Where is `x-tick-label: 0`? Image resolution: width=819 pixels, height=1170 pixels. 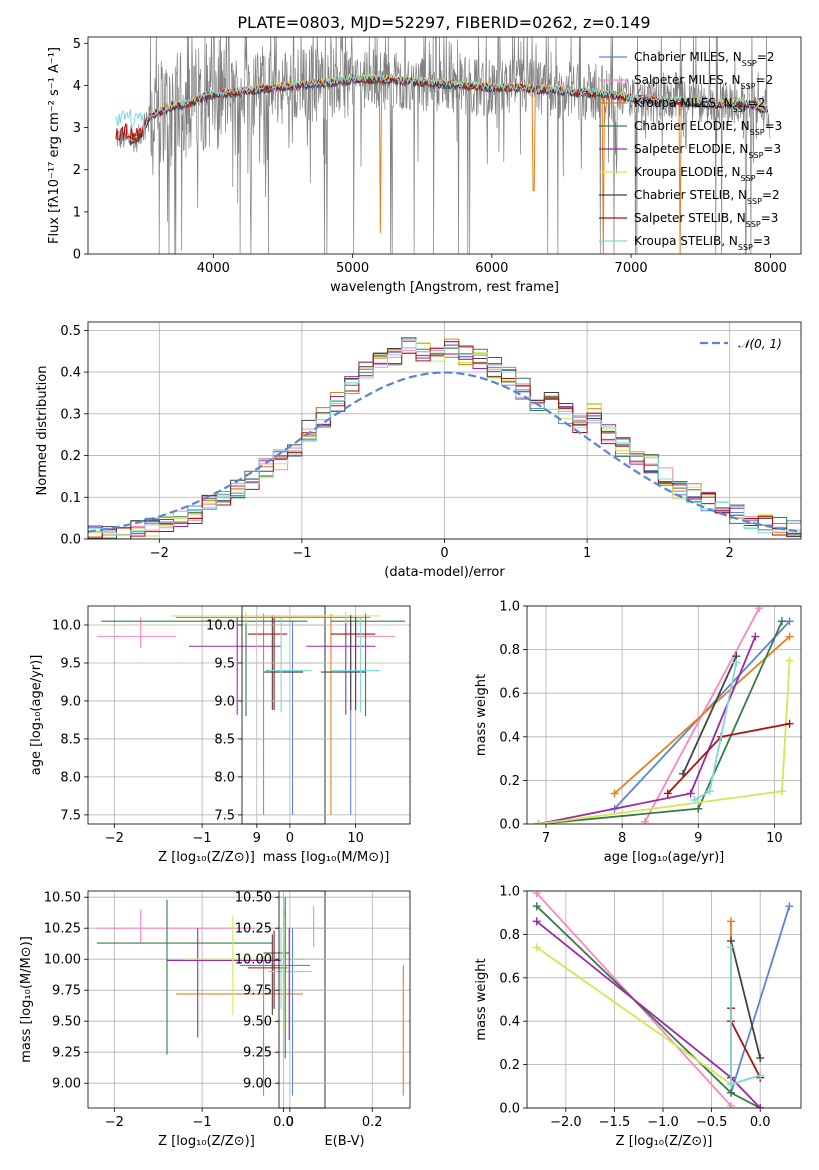
x-tick-label: 0 is located at coordinates (290, 838).